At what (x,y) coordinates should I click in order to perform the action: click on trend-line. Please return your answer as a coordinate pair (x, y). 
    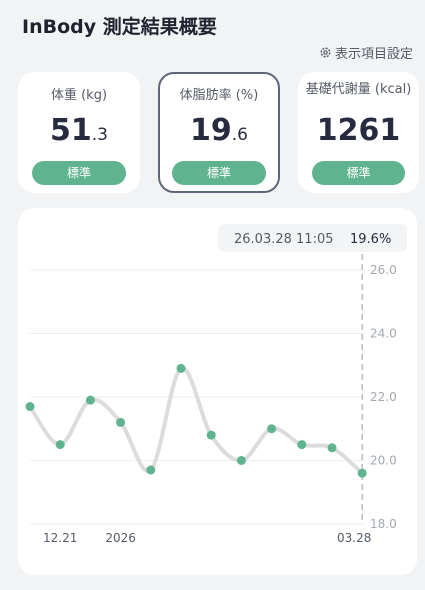
    Looking at the image, I should click on (196, 421).